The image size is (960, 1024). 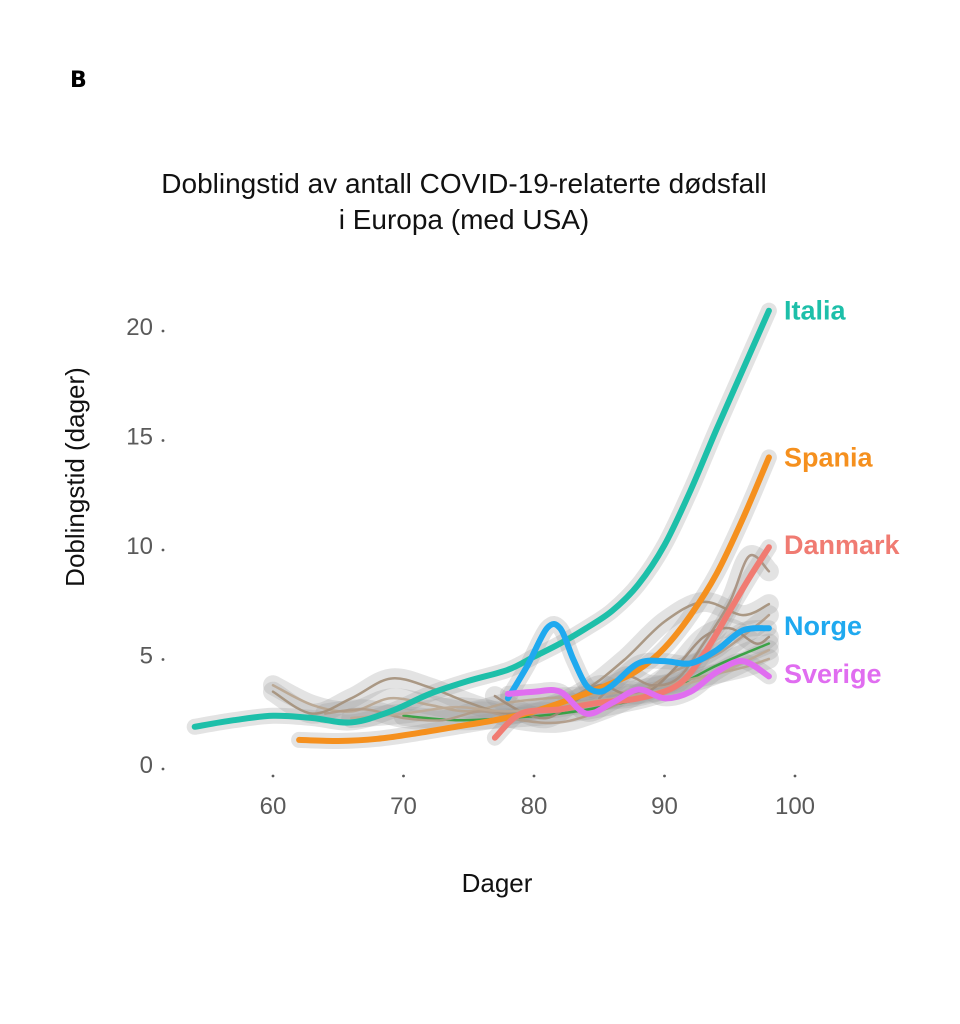 I want to click on series-label-sverige: Sverige, so click(x=833, y=674).